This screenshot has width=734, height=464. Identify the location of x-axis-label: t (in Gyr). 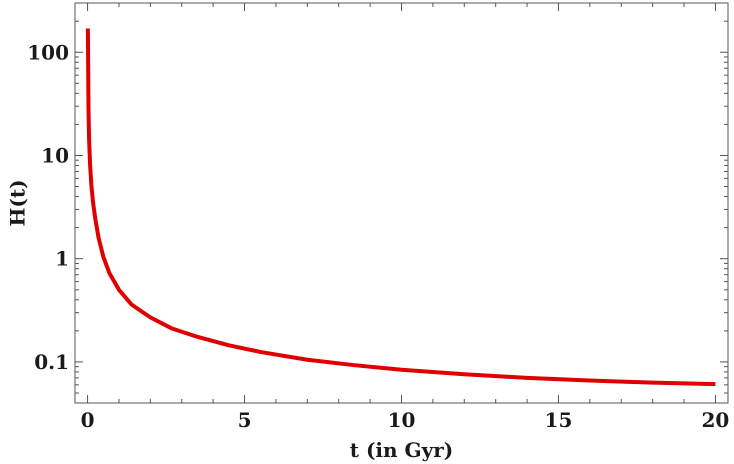
(401, 450).